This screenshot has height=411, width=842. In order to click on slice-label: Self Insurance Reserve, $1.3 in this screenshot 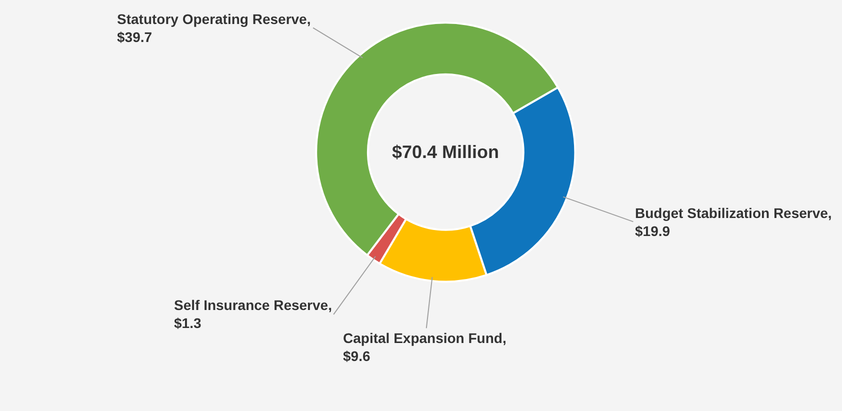, I will do `click(253, 314)`.